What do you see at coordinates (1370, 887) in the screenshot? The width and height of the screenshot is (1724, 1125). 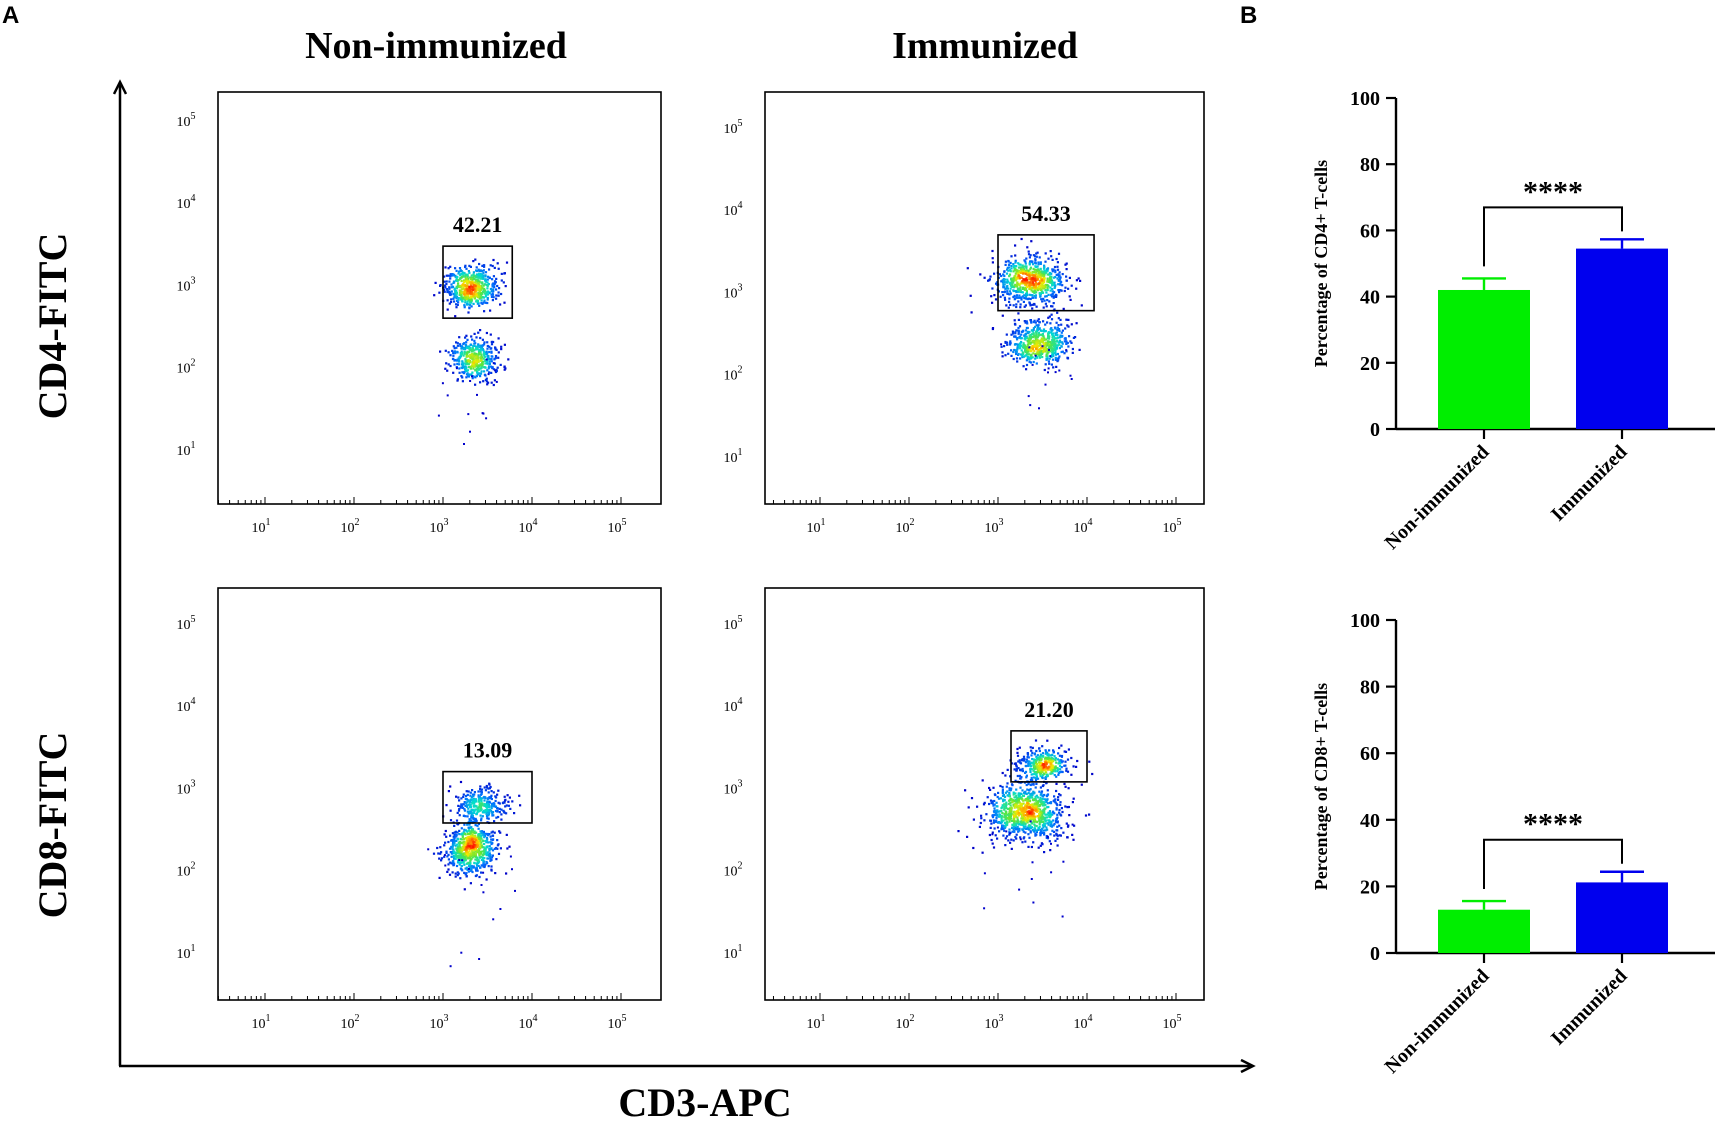 I see `y-tick-label: 20` at bounding box center [1370, 887].